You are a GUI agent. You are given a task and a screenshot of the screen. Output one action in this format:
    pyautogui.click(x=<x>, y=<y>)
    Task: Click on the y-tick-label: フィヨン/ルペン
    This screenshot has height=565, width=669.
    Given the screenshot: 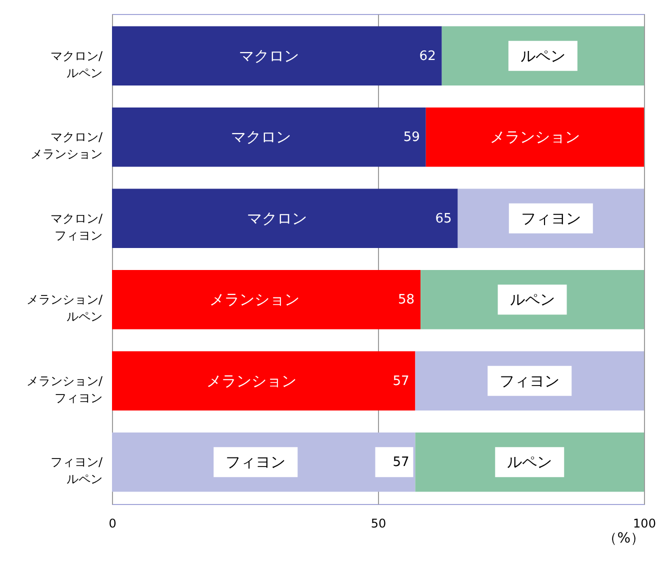 What is the action you would take?
    pyautogui.click(x=77, y=470)
    